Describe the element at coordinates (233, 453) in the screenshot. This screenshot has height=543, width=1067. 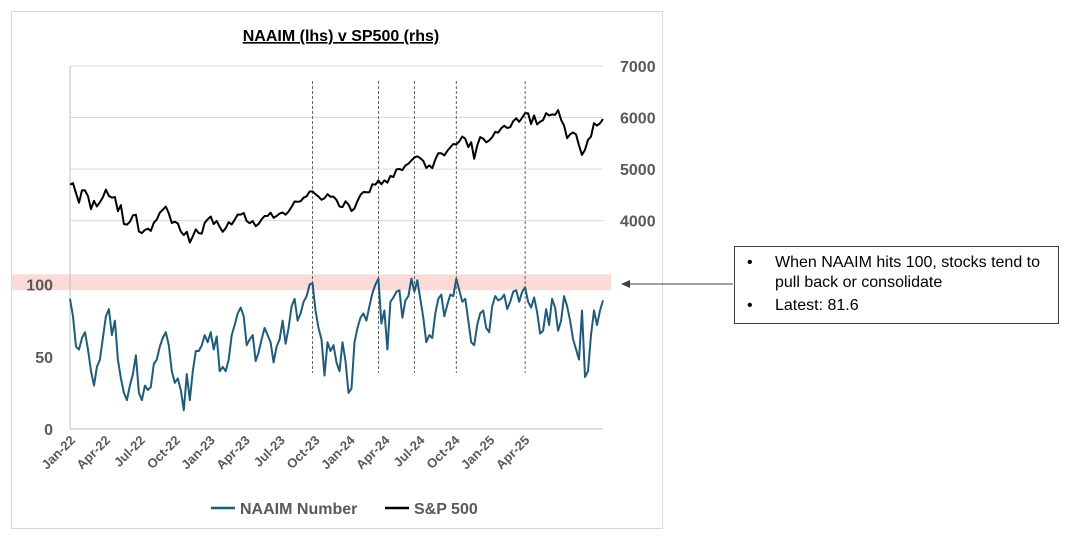
I see `x-tick-apr-23: Apr-23` at that location.